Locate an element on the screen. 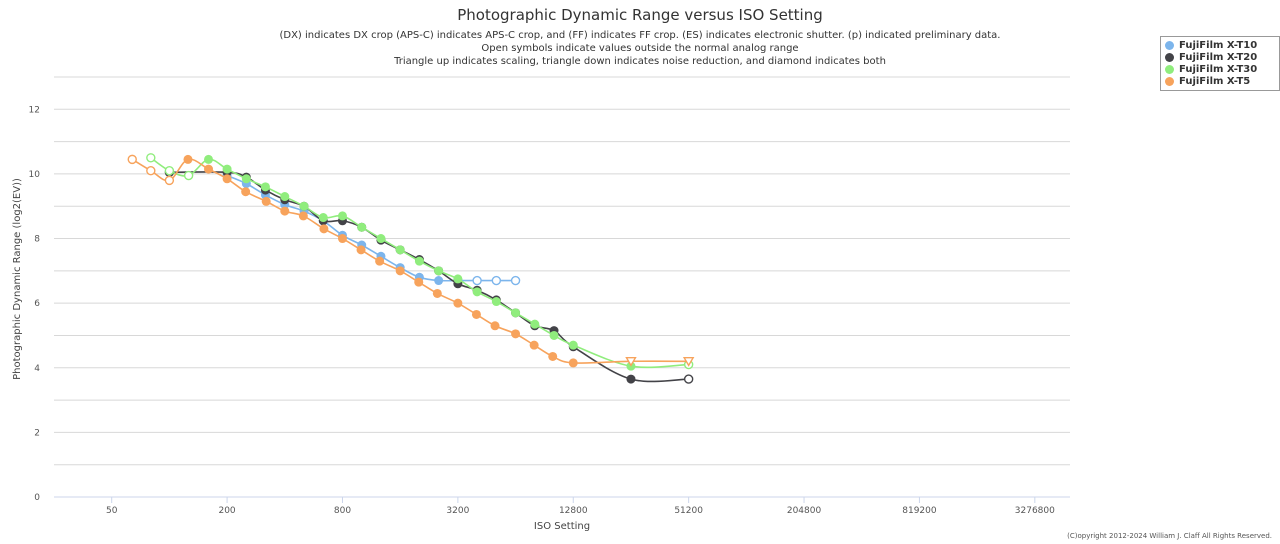  legend-item-x-t30: FujiFilm X-T30 is located at coordinates (1220, 69).